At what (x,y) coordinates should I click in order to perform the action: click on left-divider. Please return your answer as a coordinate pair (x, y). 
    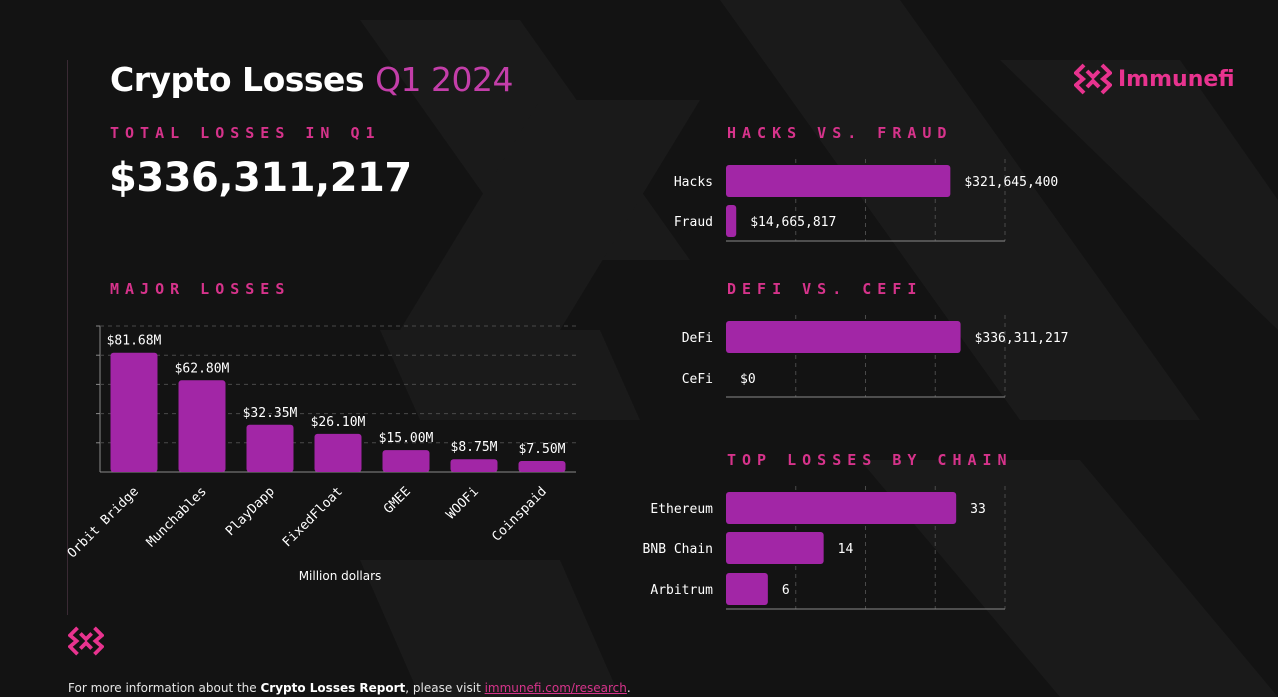
    Looking at the image, I should click on (67, 337).